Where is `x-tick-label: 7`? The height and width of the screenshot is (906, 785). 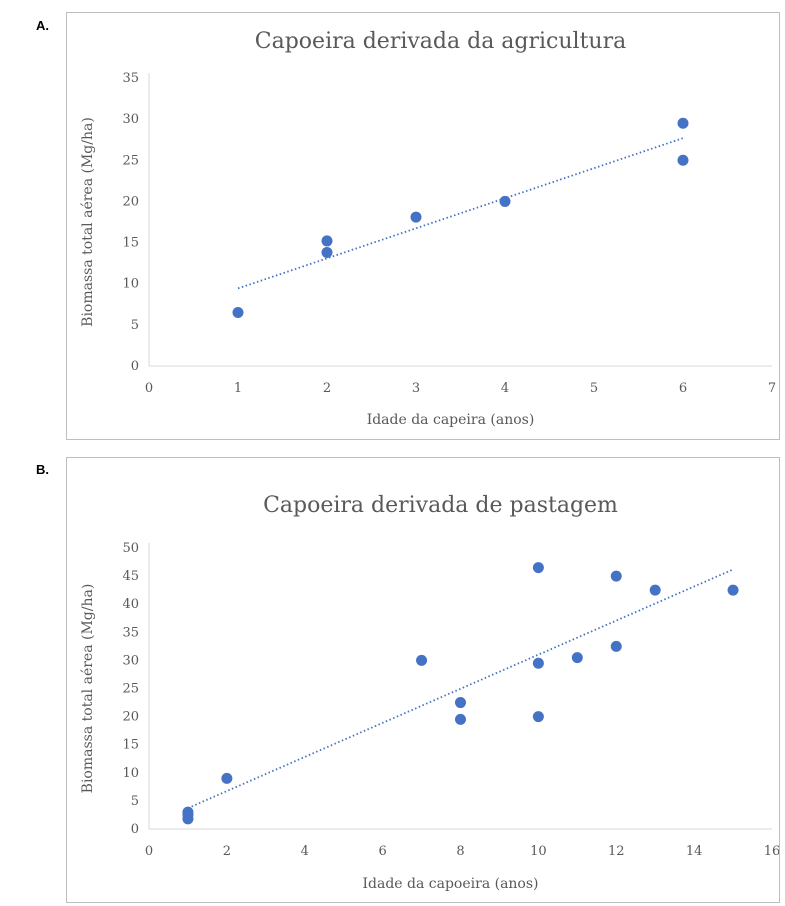
x-tick-label: 7 is located at coordinates (772, 388).